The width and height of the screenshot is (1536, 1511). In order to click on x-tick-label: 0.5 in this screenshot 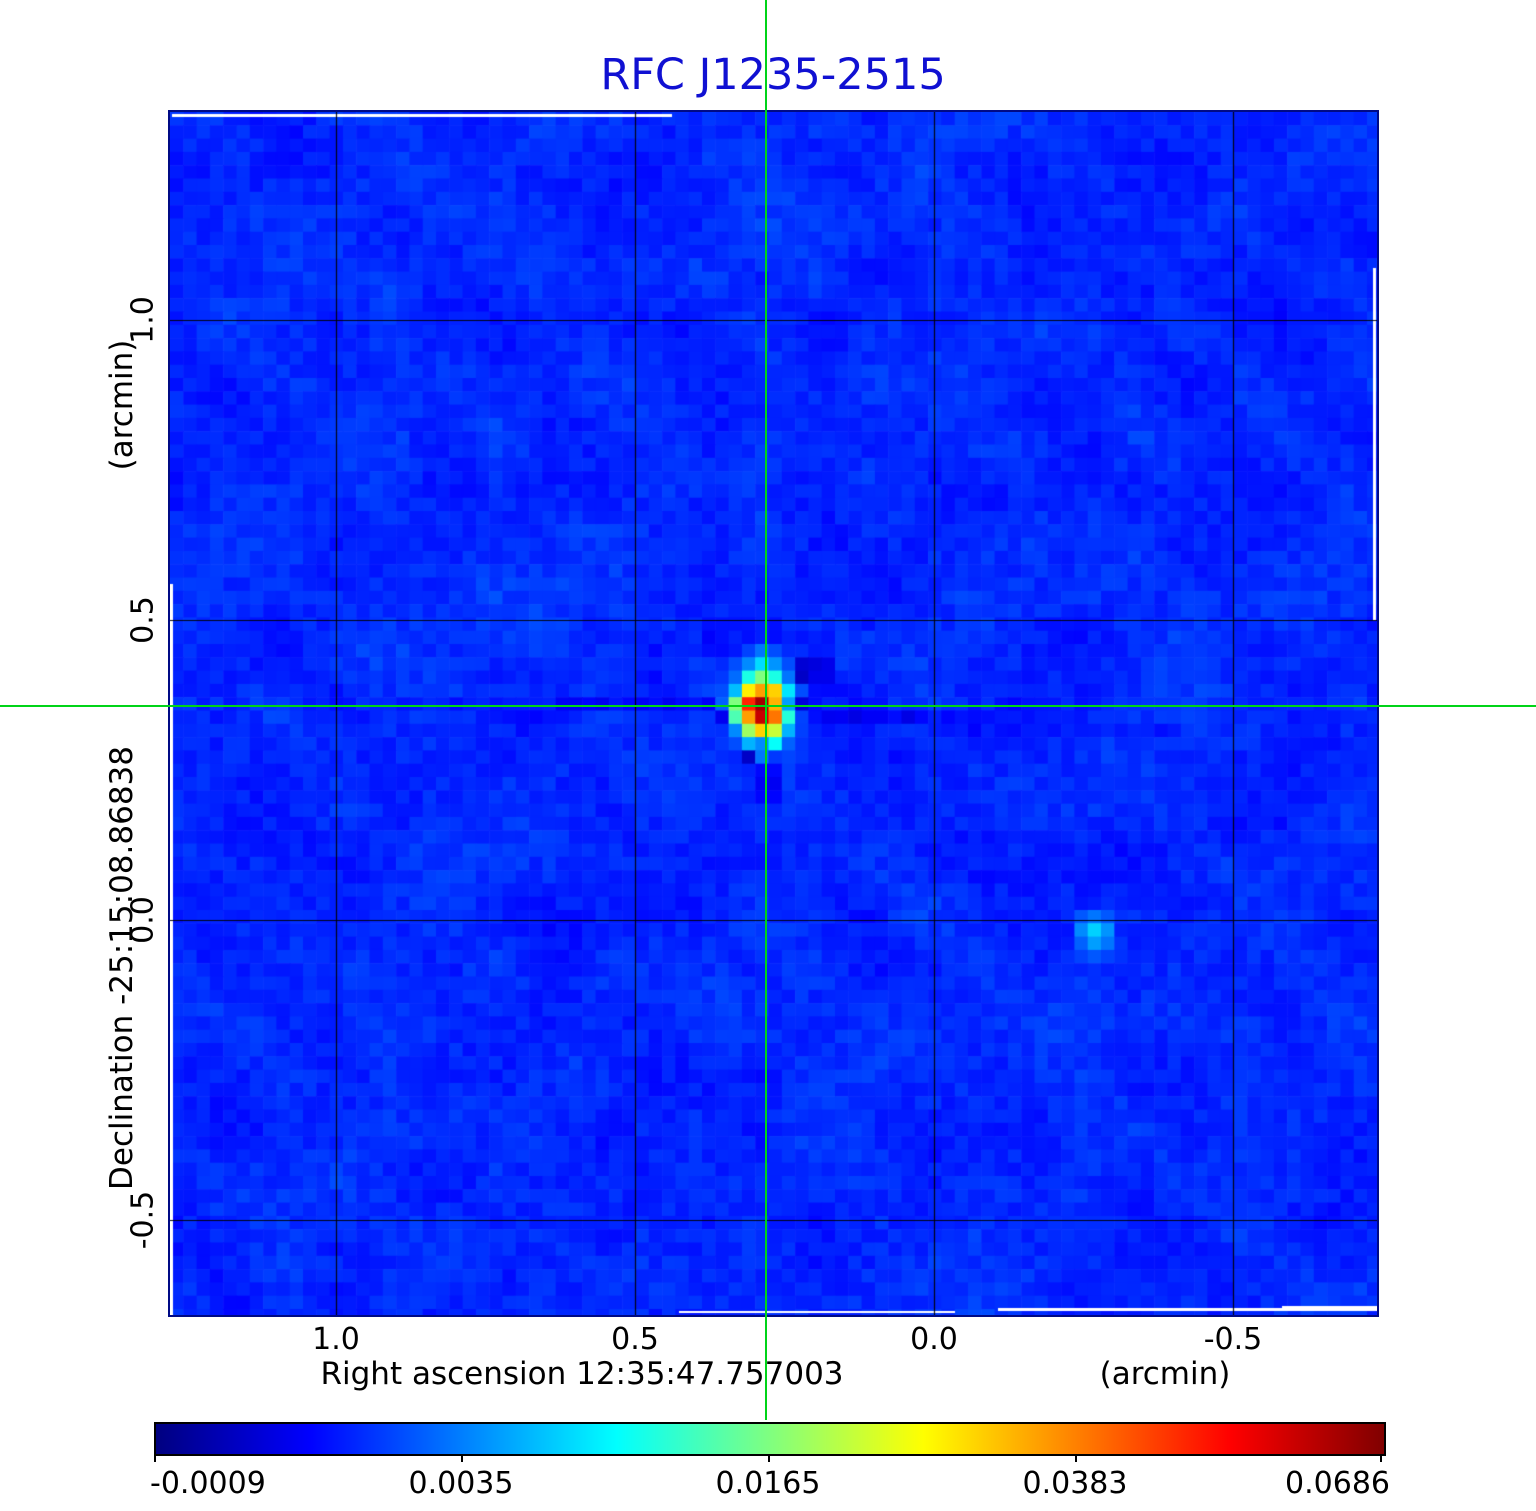, I will do `click(635, 1339)`.